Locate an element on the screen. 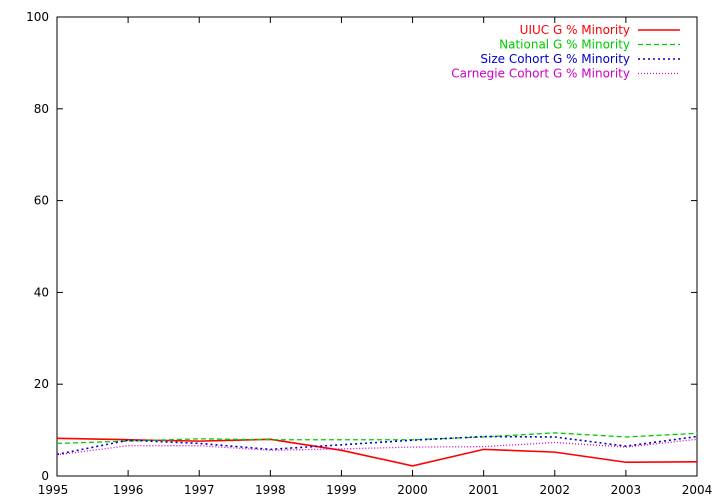 The height and width of the screenshot is (504, 720). legend-label-2: National G % Minority is located at coordinates (564, 45).